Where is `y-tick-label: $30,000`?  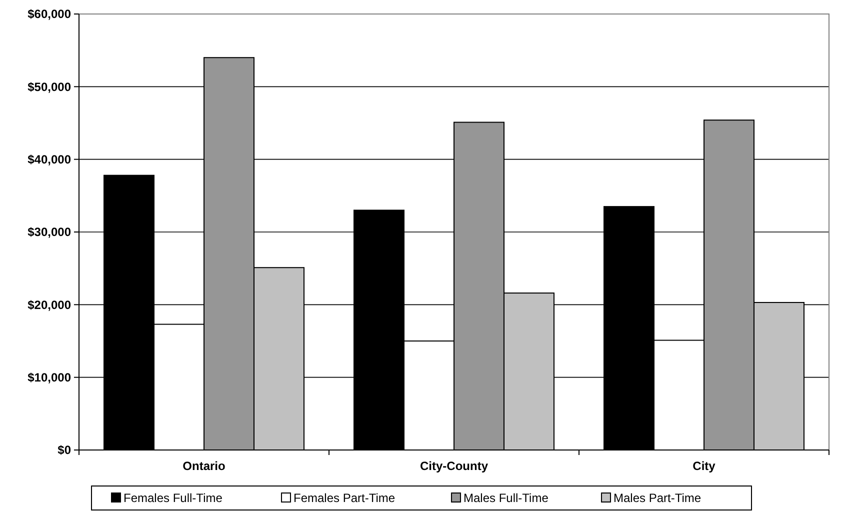
y-tick-label: $30,000 is located at coordinates (50, 232).